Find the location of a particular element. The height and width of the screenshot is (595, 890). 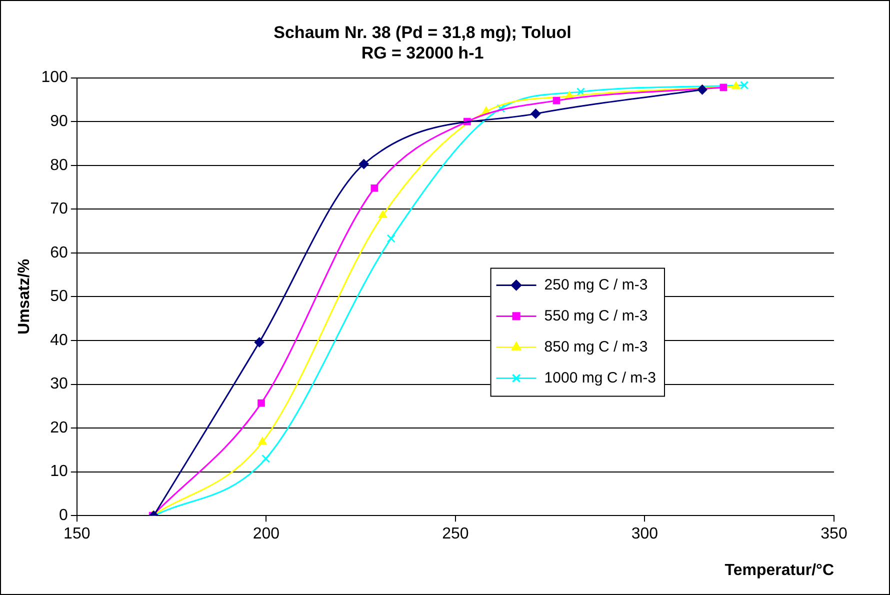

x-tick-label: 150 is located at coordinates (77, 534).